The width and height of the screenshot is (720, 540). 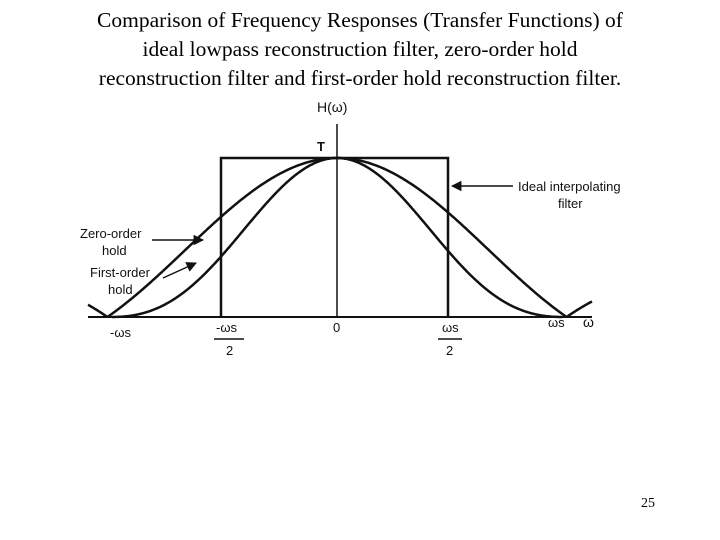 What do you see at coordinates (449, 350) in the screenshot?
I see `tick-pos-ws-half-den: 2` at bounding box center [449, 350].